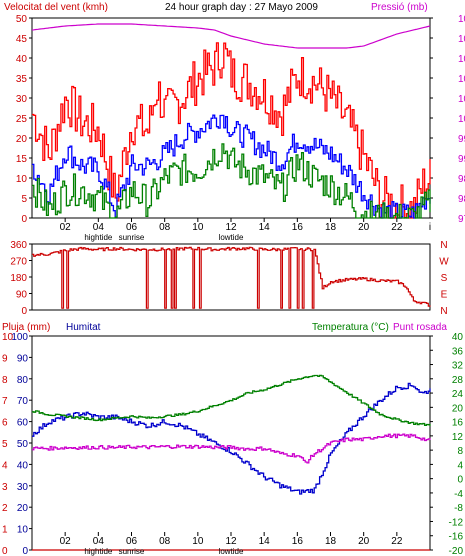 The height and width of the screenshot is (556, 465). What do you see at coordinates (24, 199) in the screenshot?
I see `wind-y-tick-label: 5` at bounding box center [24, 199].